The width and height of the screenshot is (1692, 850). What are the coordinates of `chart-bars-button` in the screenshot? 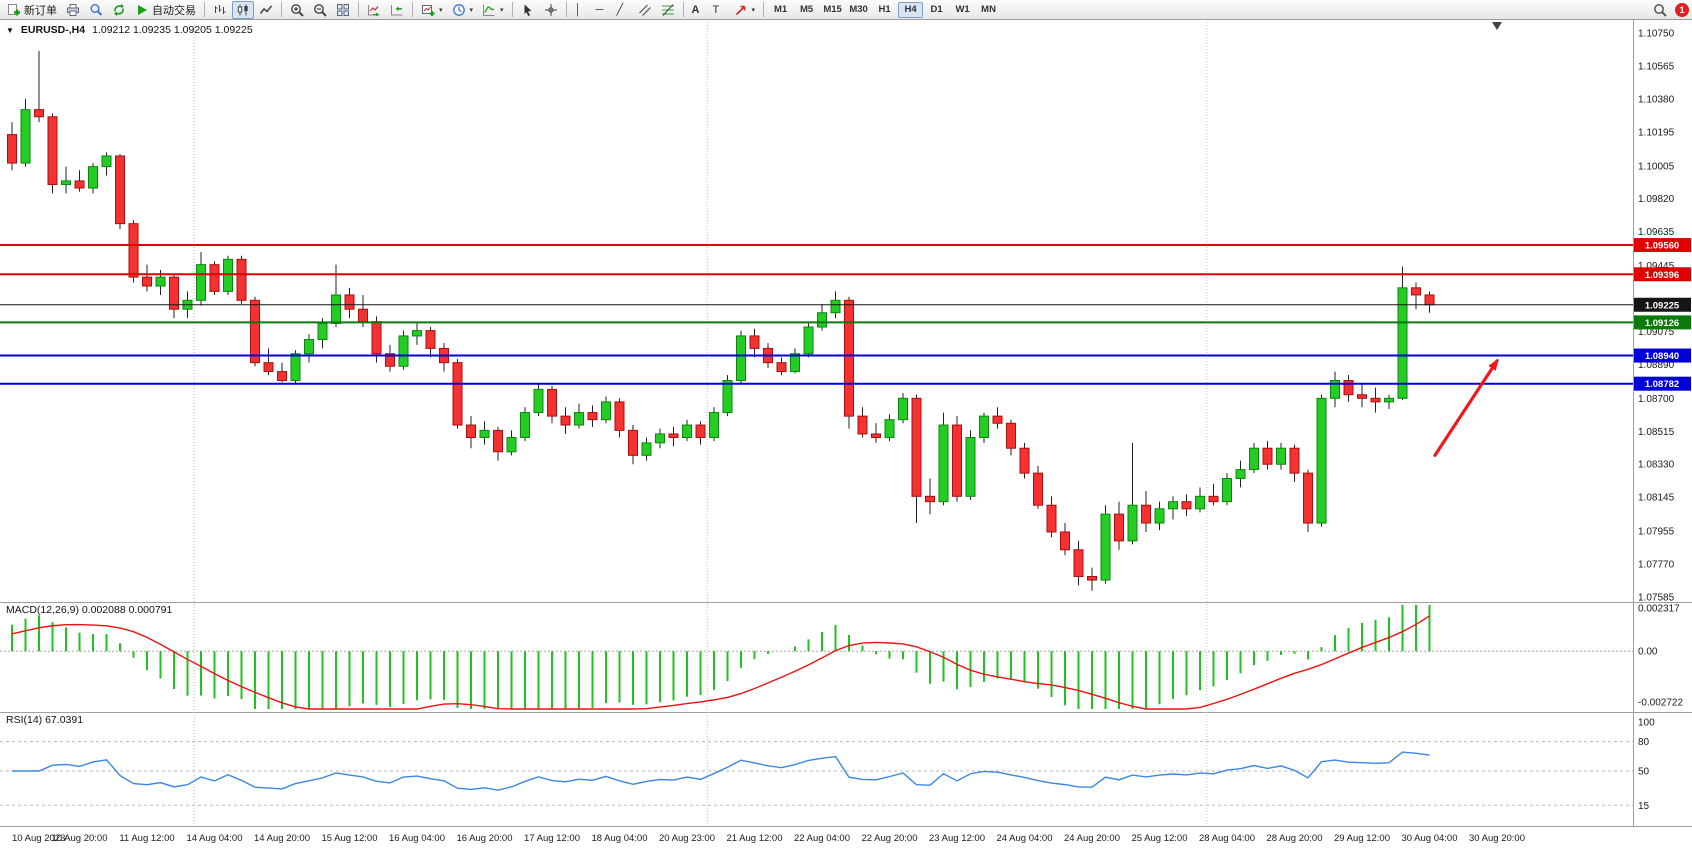 It's located at (220, 10).